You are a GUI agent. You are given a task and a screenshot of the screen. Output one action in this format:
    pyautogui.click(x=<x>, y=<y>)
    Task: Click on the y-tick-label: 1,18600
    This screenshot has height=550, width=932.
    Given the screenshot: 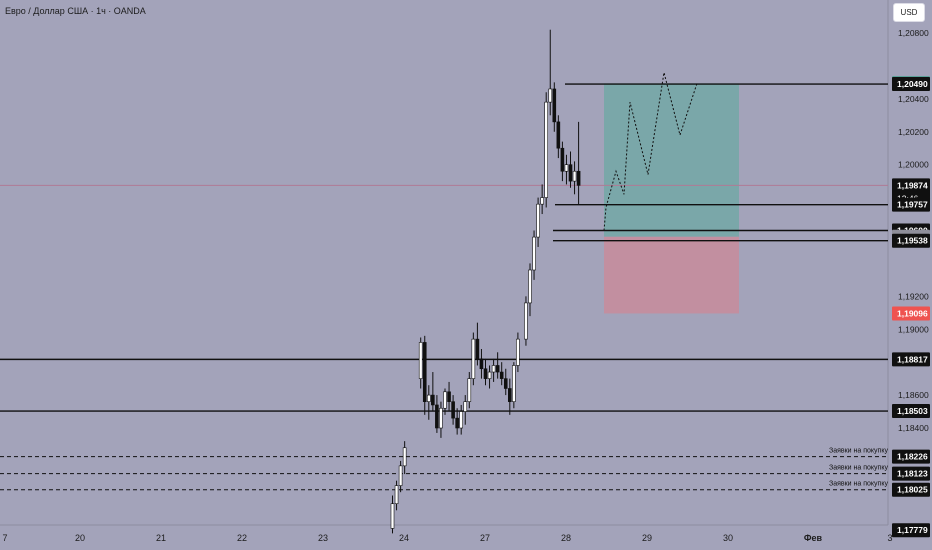 What is the action you would take?
    pyautogui.click(x=913, y=395)
    